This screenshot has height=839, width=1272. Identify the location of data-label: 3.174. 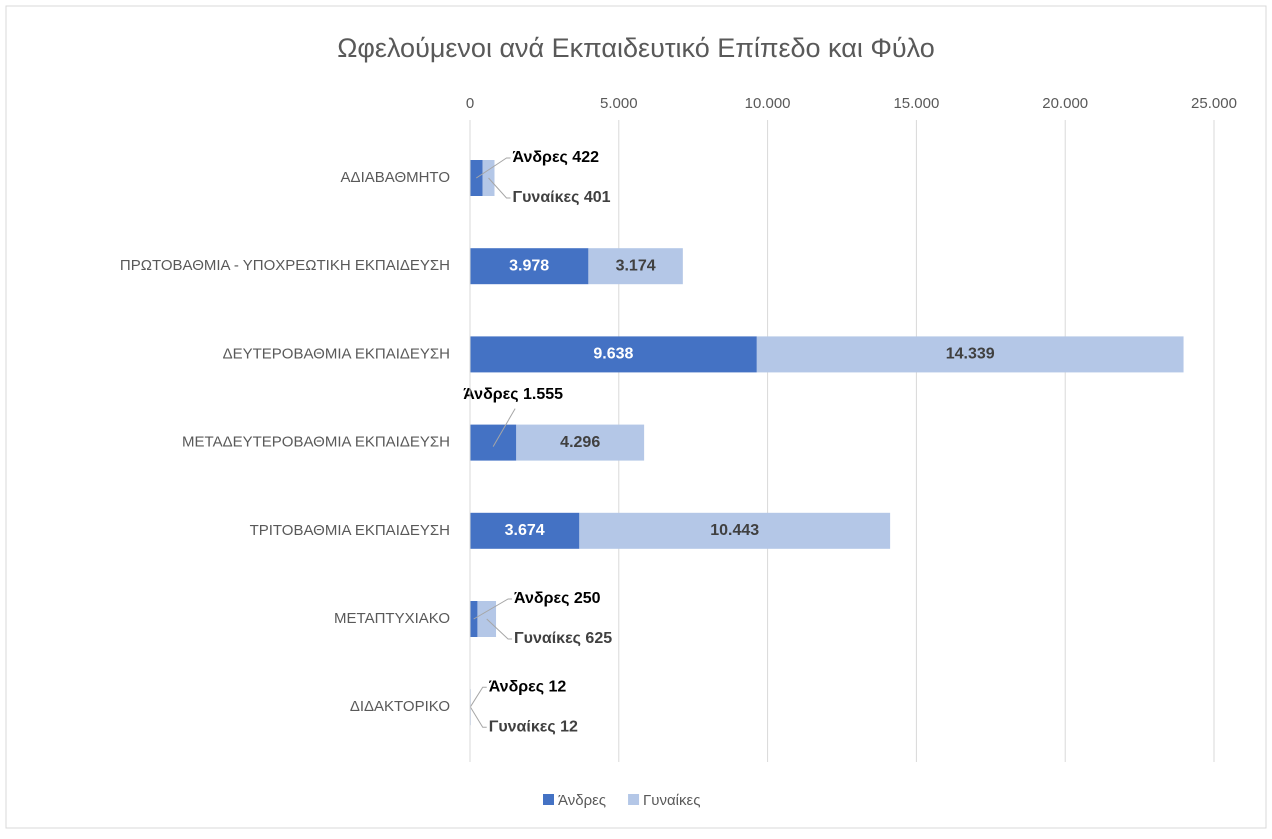
(636, 265).